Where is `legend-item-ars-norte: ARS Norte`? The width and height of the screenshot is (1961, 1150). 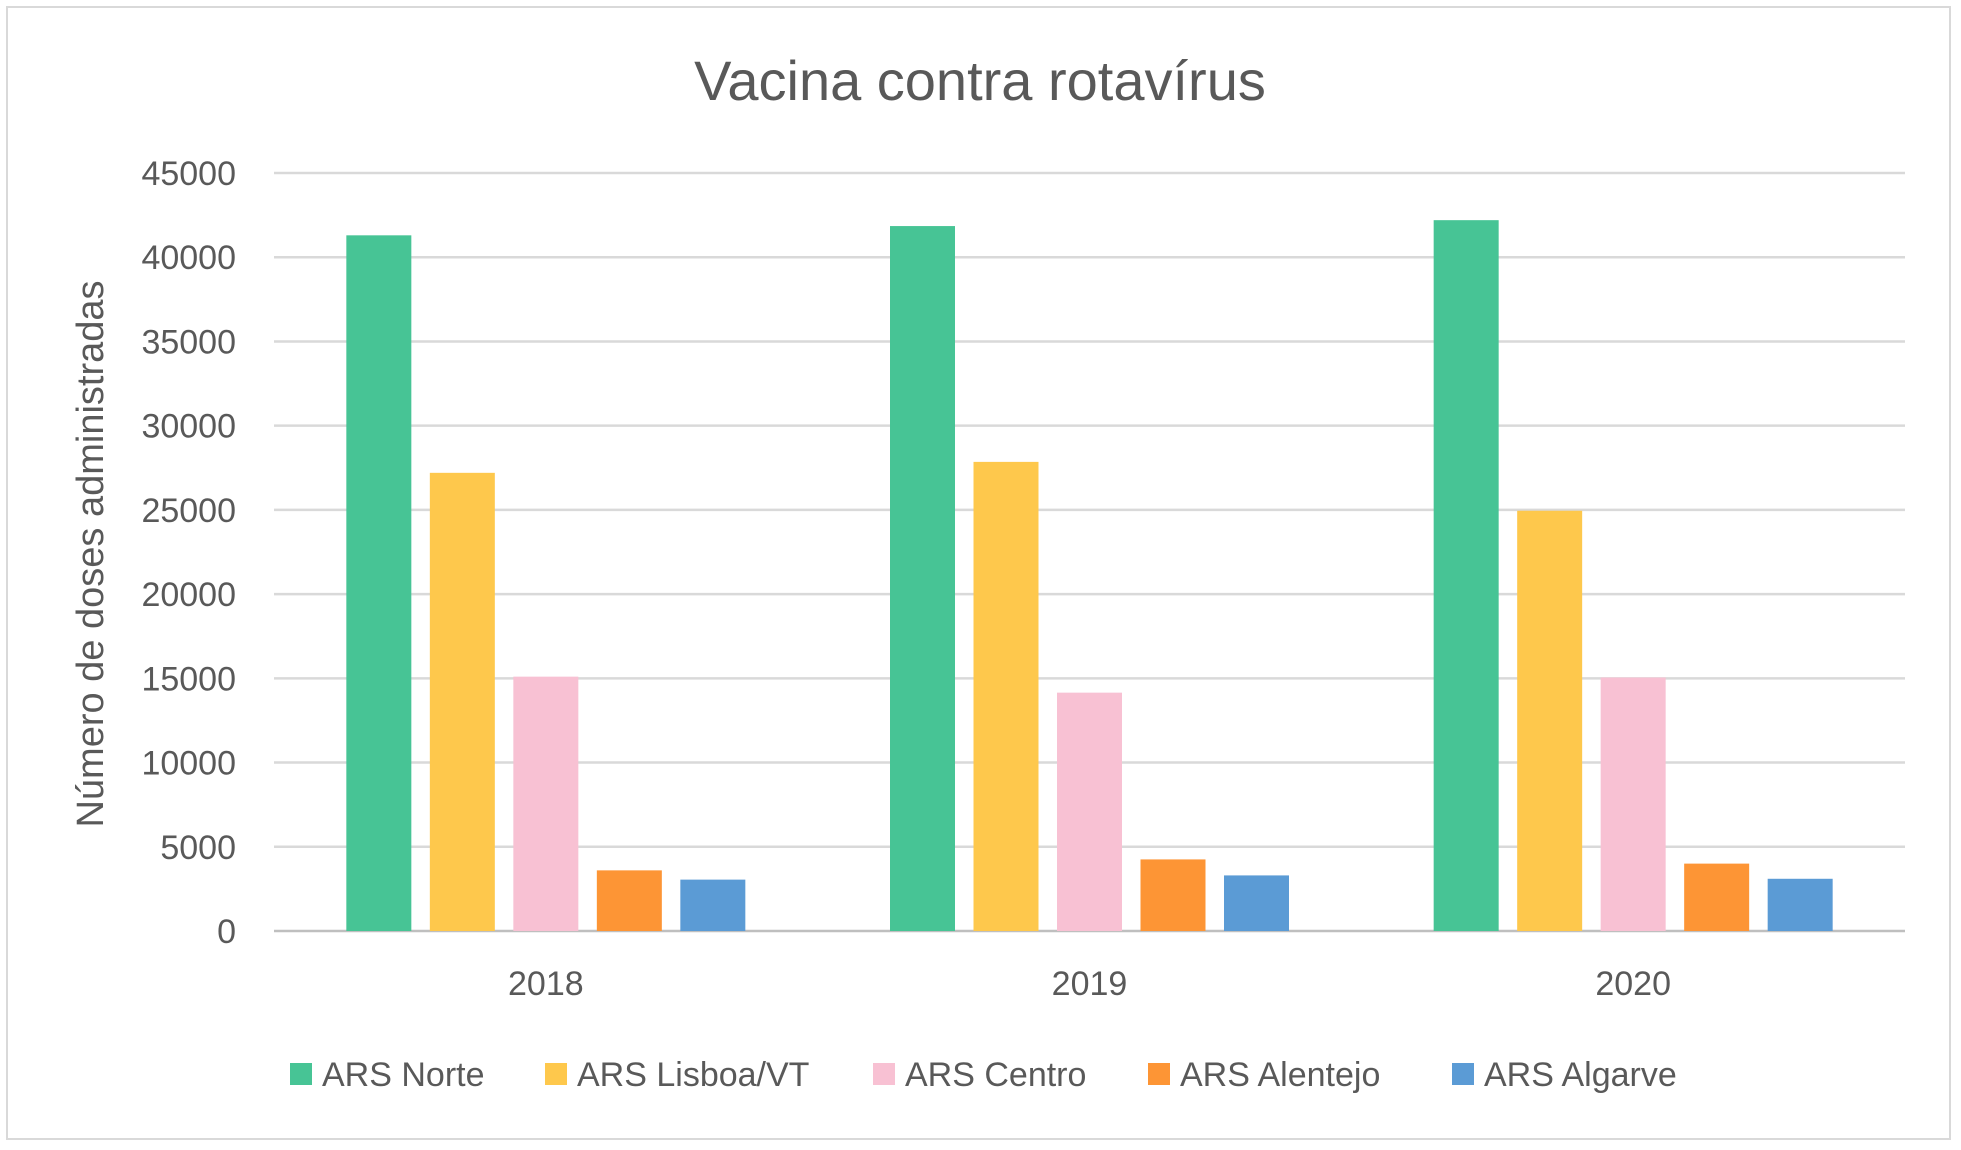 legend-item-ars-norte: ARS Norte is located at coordinates (387, 1075).